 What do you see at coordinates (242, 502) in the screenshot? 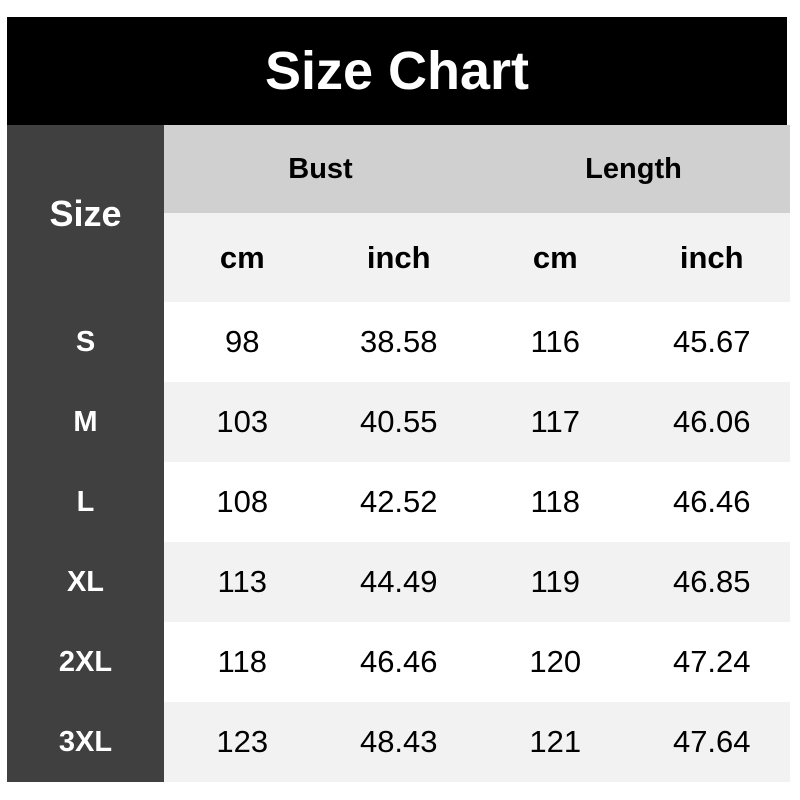
I see `cell-bust-cm: 108` at bounding box center [242, 502].